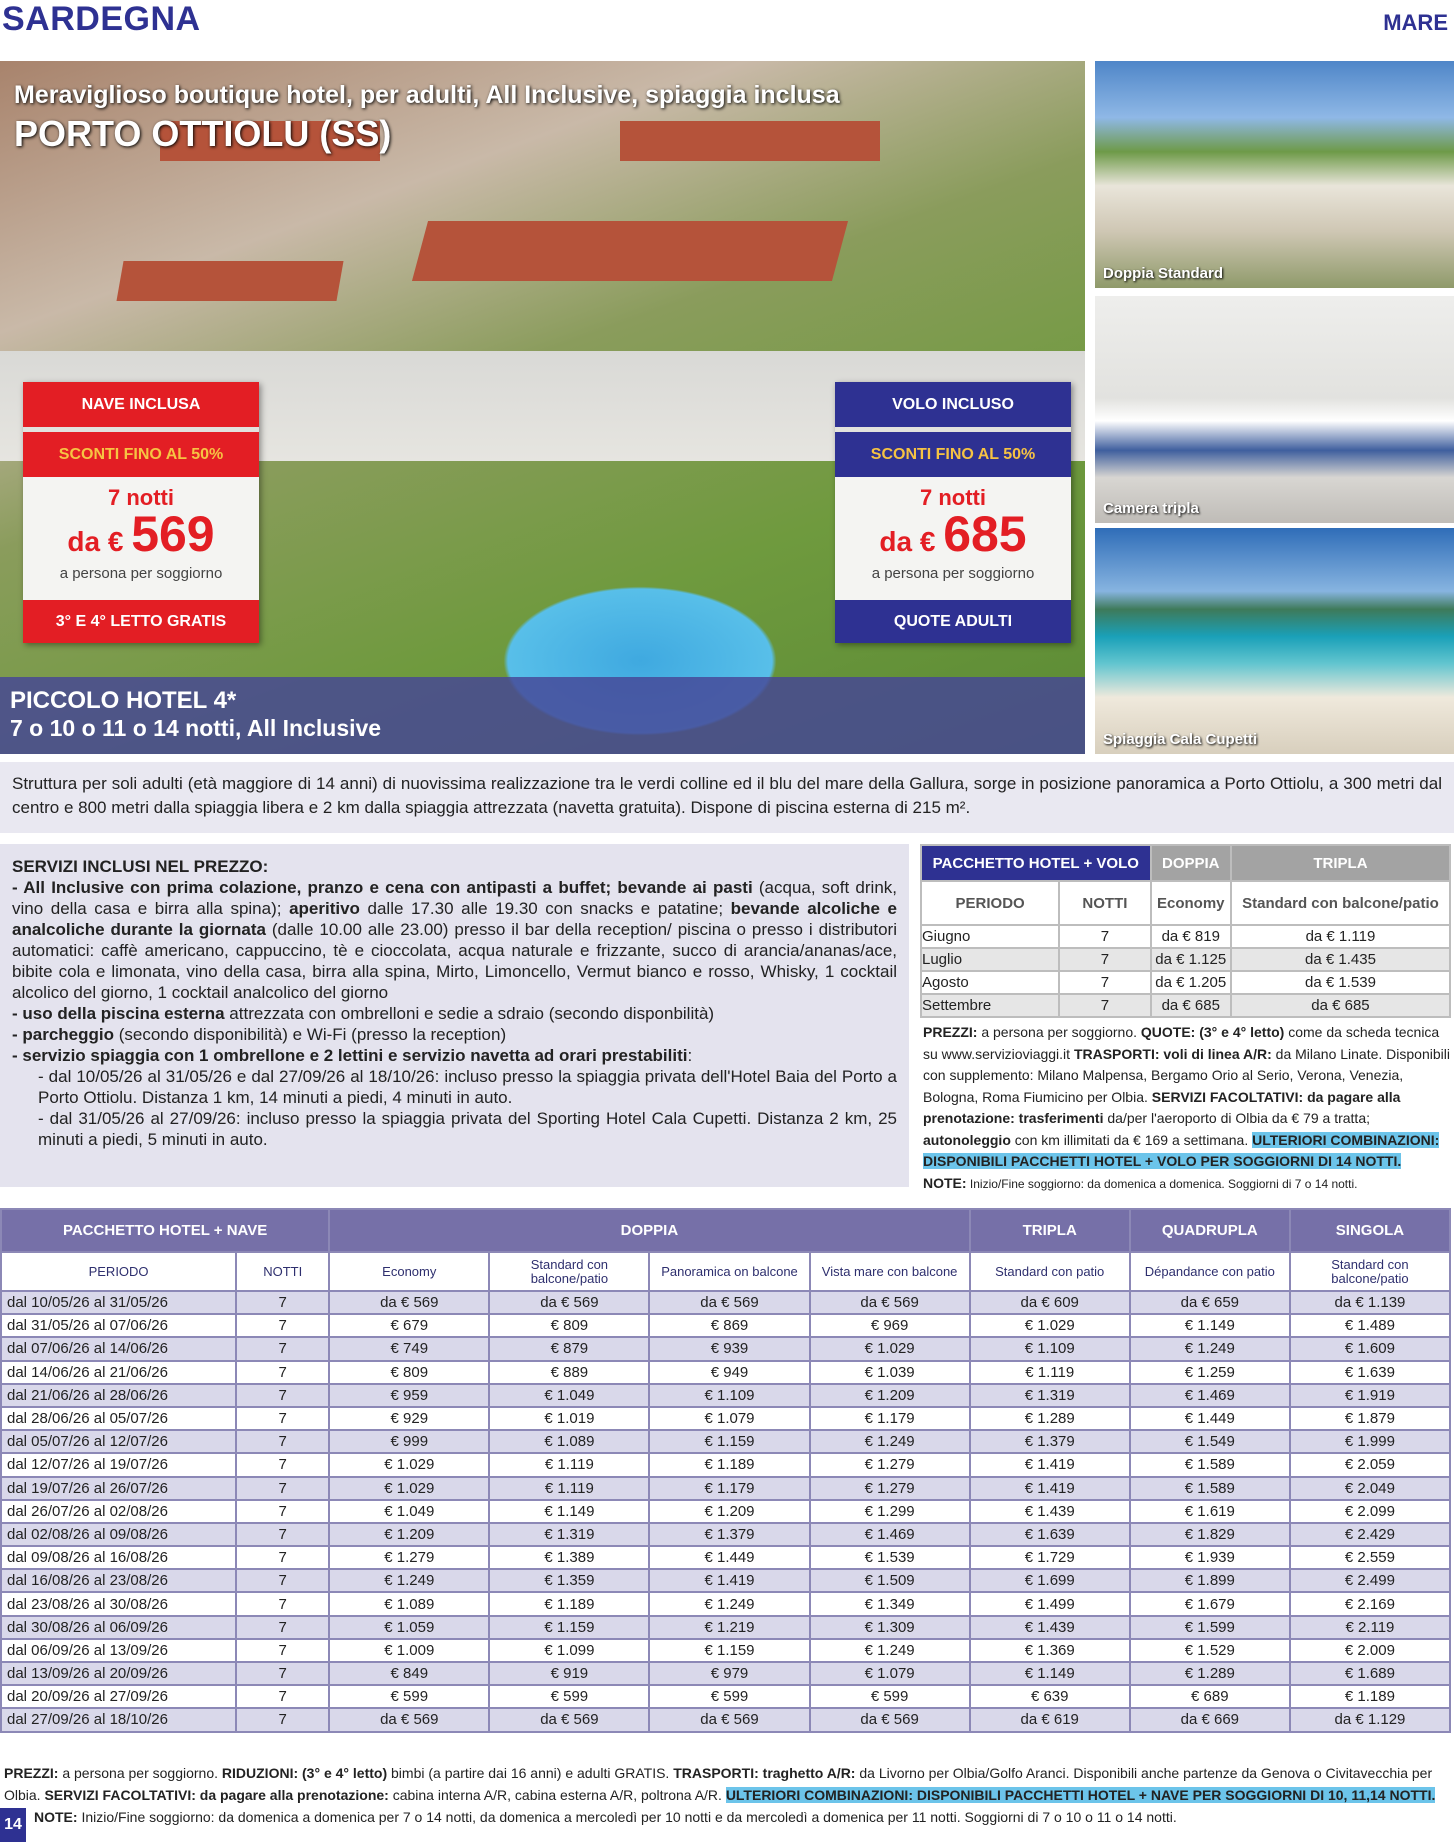 The width and height of the screenshot is (1454, 1842). What do you see at coordinates (1340, 936) in the screenshot?
I see `table-cell: da € 1.119` at bounding box center [1340, 936].